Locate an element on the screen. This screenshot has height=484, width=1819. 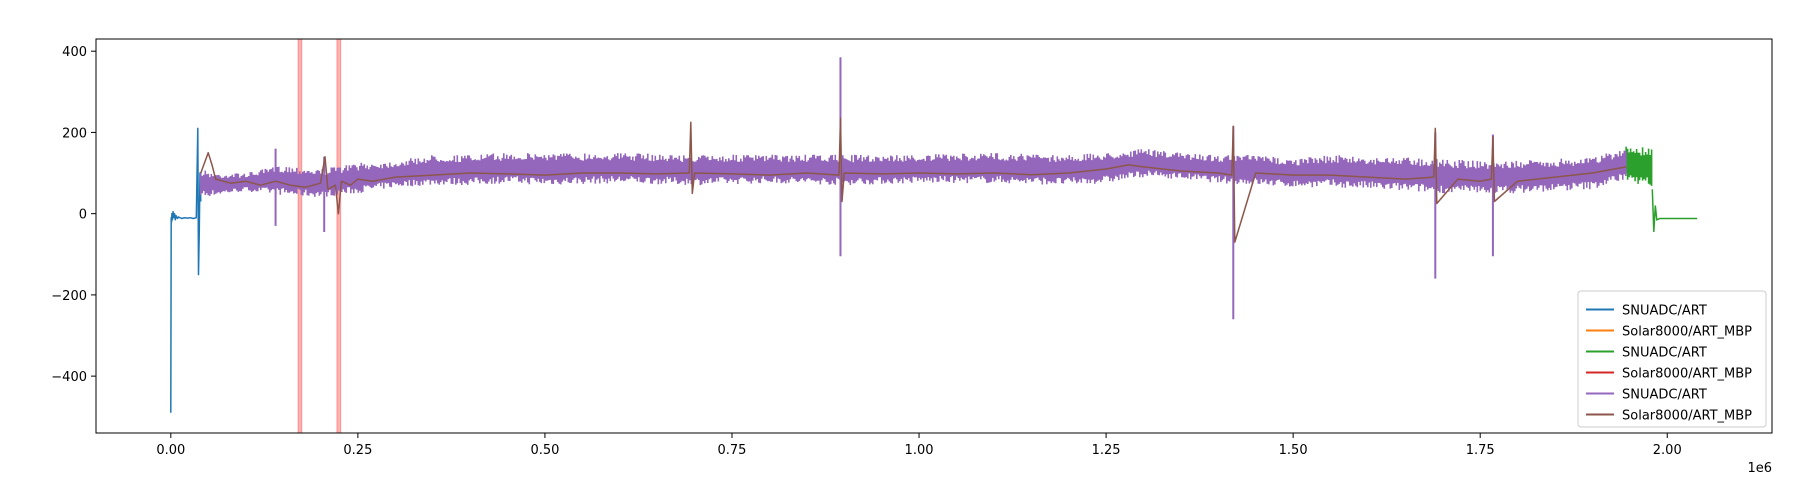
x-offset-label: 1e6 is located at coordinates (1759, 468).